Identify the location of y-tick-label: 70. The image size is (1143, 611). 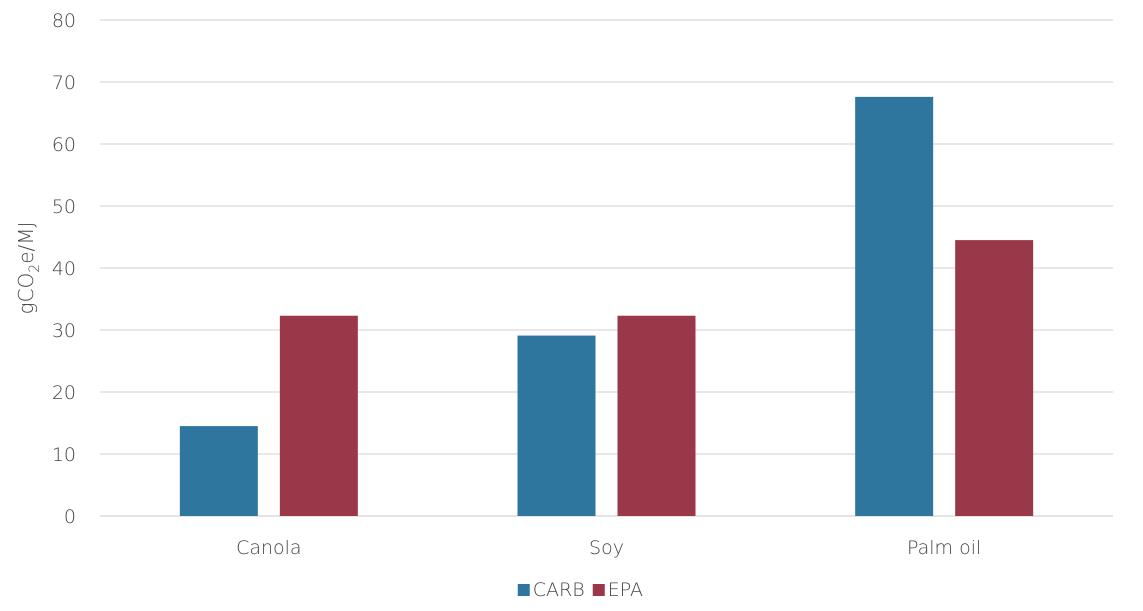
(64, 83).